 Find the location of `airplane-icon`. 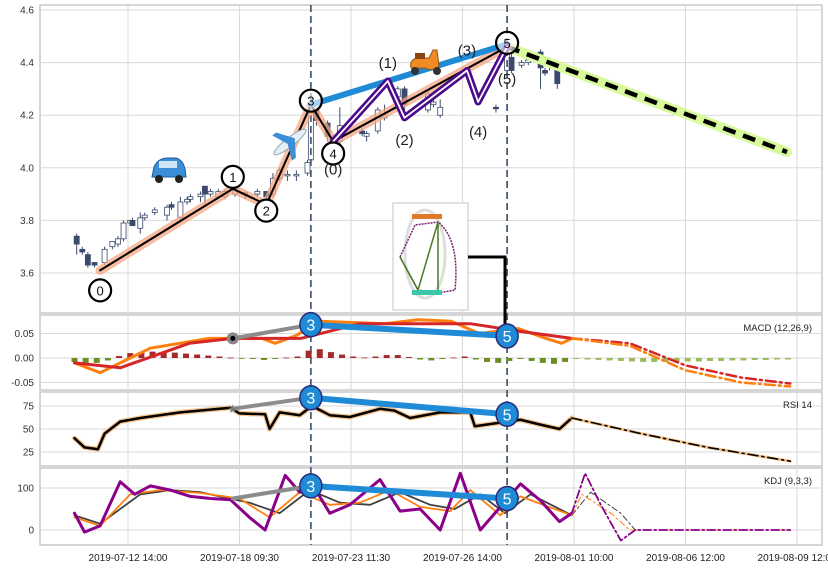

airplane-icon is located at coordinates (289, 144).